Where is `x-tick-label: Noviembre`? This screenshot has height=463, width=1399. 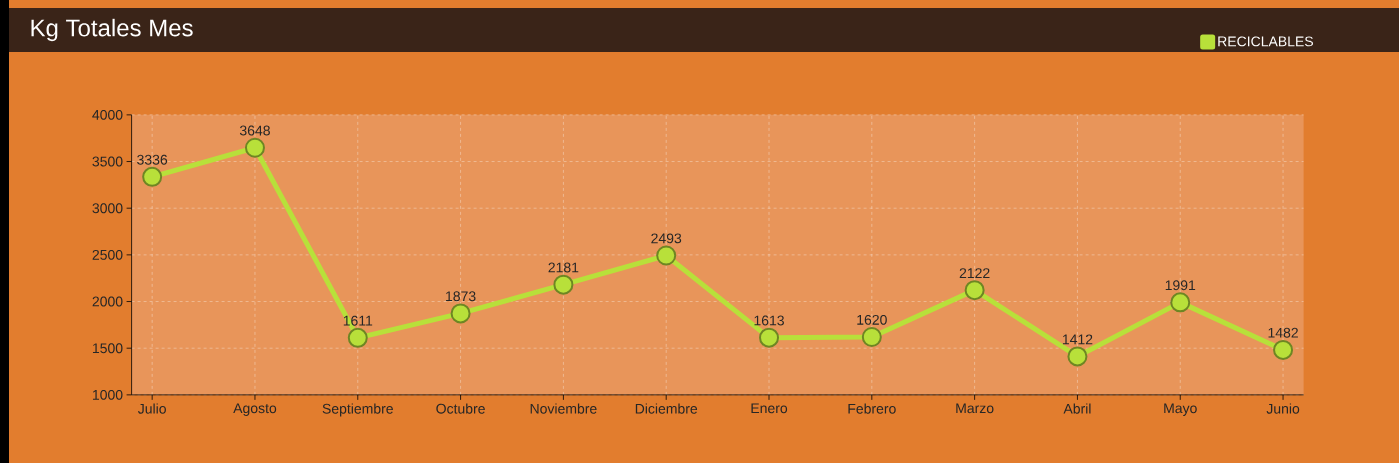
x-tick-label: Noviembre is located at coordinates (563, 408).